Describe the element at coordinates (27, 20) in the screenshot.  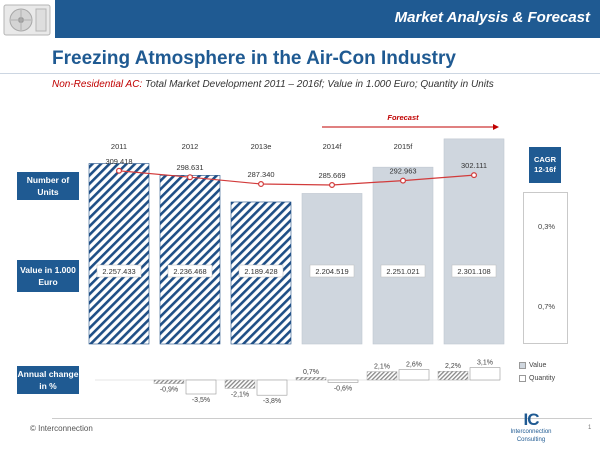
I see `air-conditioner-icon` at that location.